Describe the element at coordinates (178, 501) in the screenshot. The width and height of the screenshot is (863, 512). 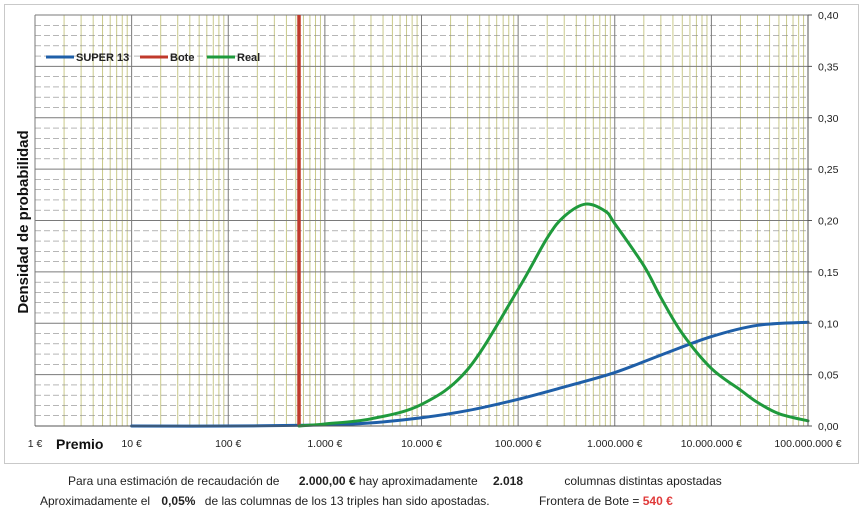
I see `footer-porcentaje-value: 0,05%` at that location.